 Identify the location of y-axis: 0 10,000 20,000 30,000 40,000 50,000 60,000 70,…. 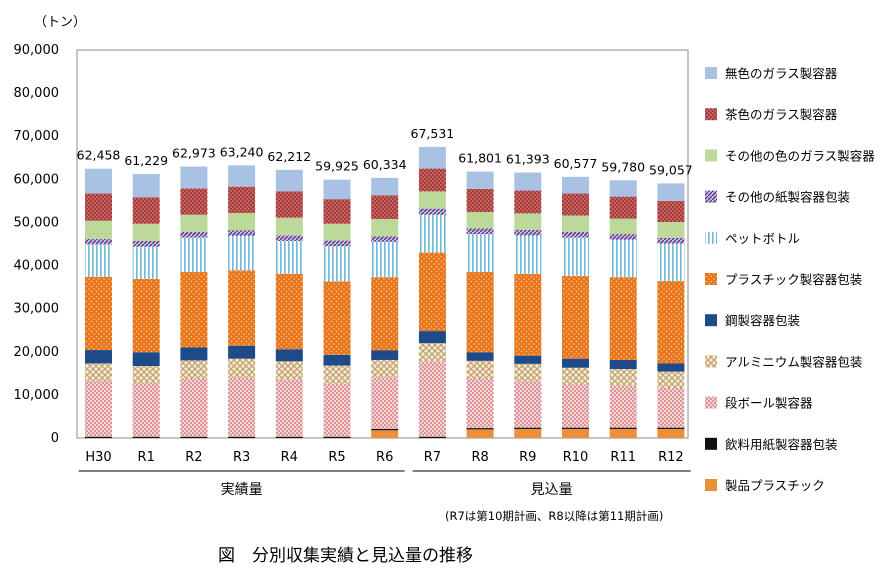
(37, 244).